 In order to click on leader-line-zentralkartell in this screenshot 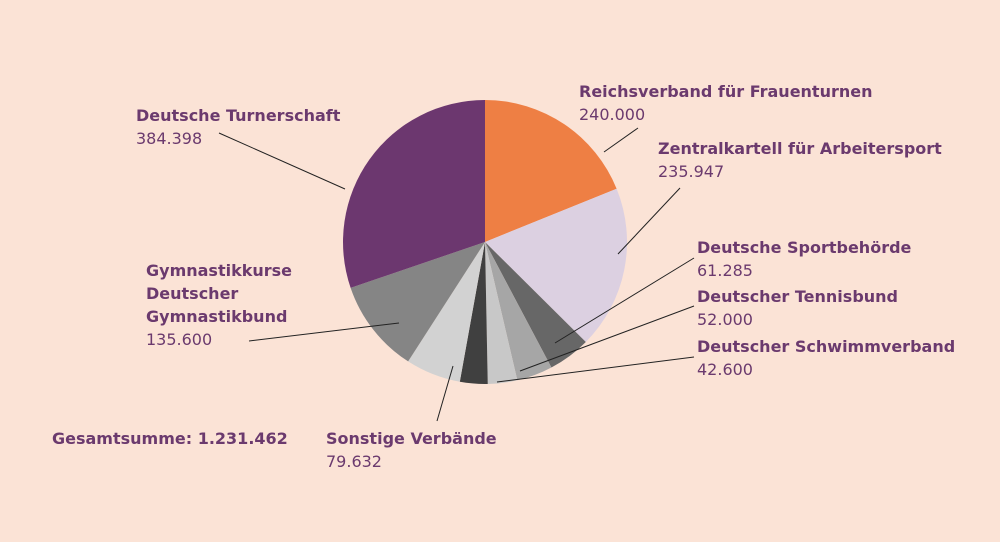, I will do `click(649, 221)`.